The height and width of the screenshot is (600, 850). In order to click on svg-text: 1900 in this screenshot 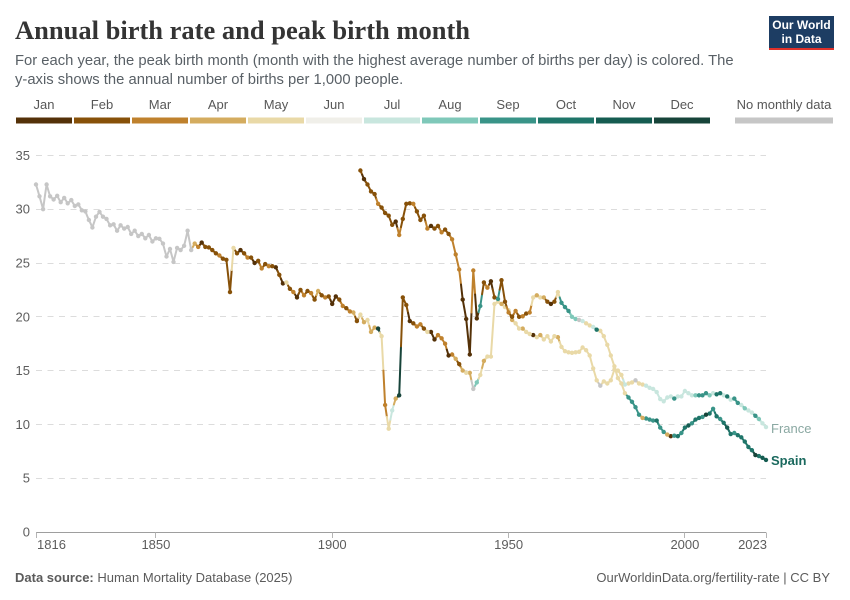, I will do `click(332, 544)`.